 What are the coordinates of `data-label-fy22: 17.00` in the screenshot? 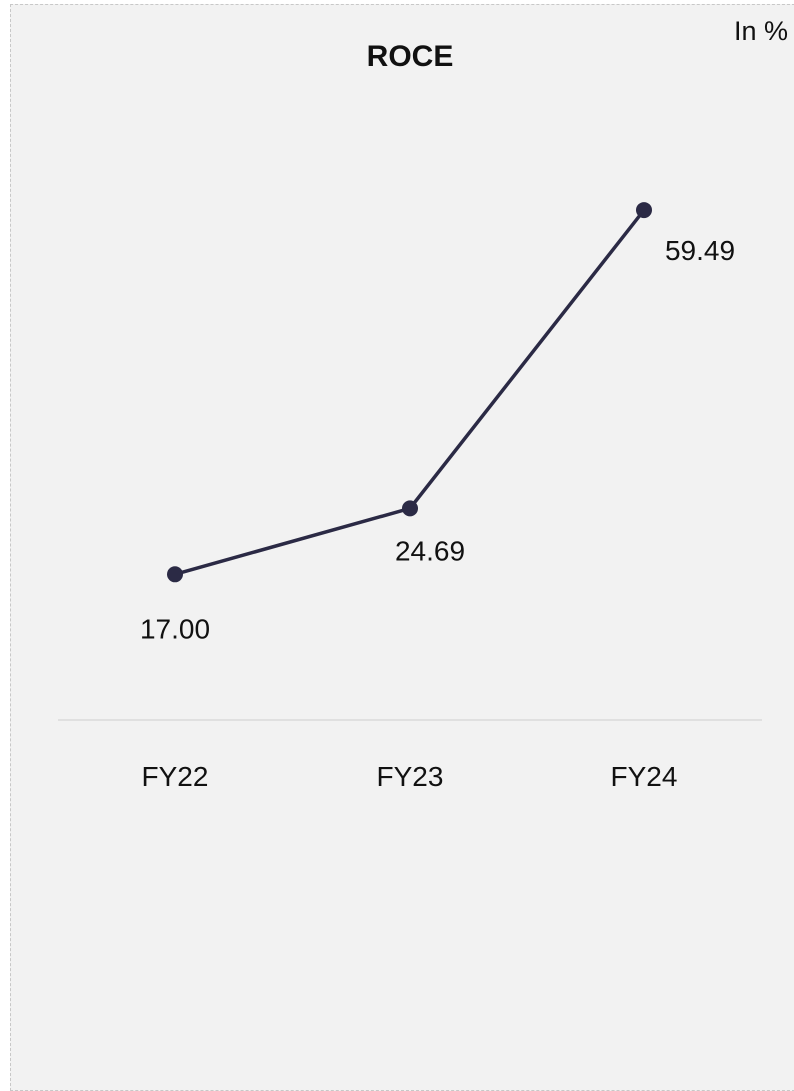 It's located at (175, 628).